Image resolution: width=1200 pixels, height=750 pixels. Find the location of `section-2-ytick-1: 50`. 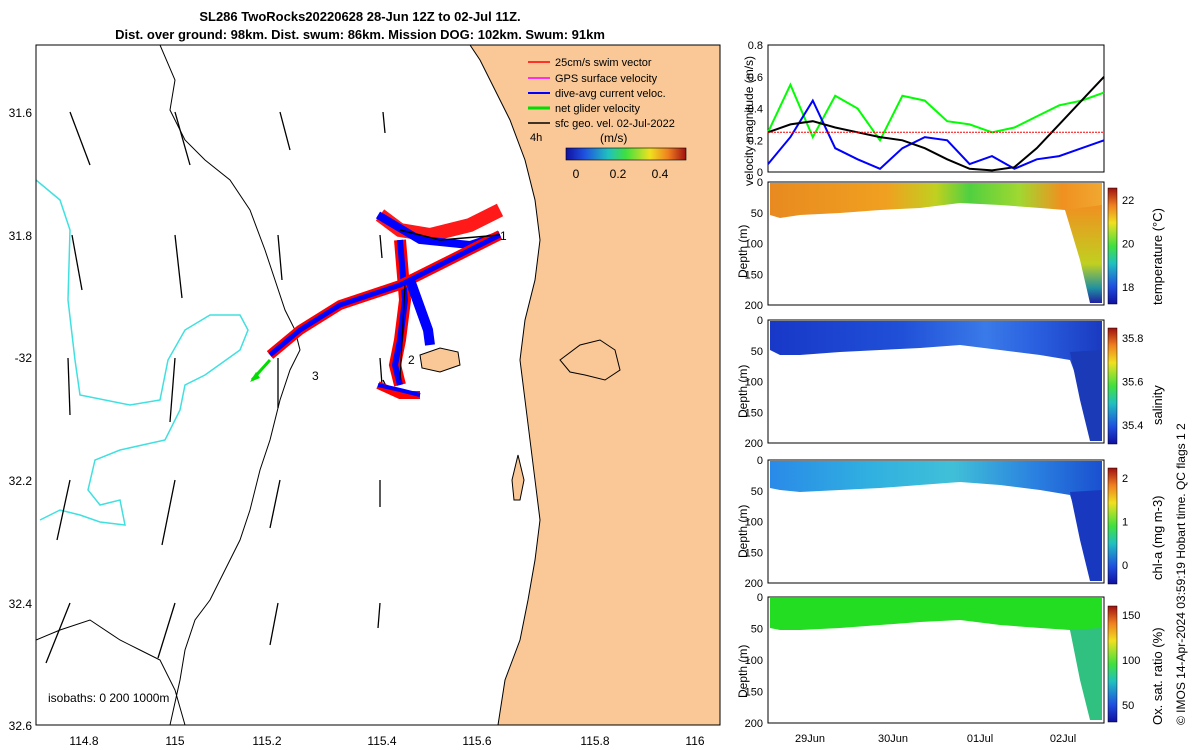

section-2-ytick-1: 50 is located at coordinates (757, 492).